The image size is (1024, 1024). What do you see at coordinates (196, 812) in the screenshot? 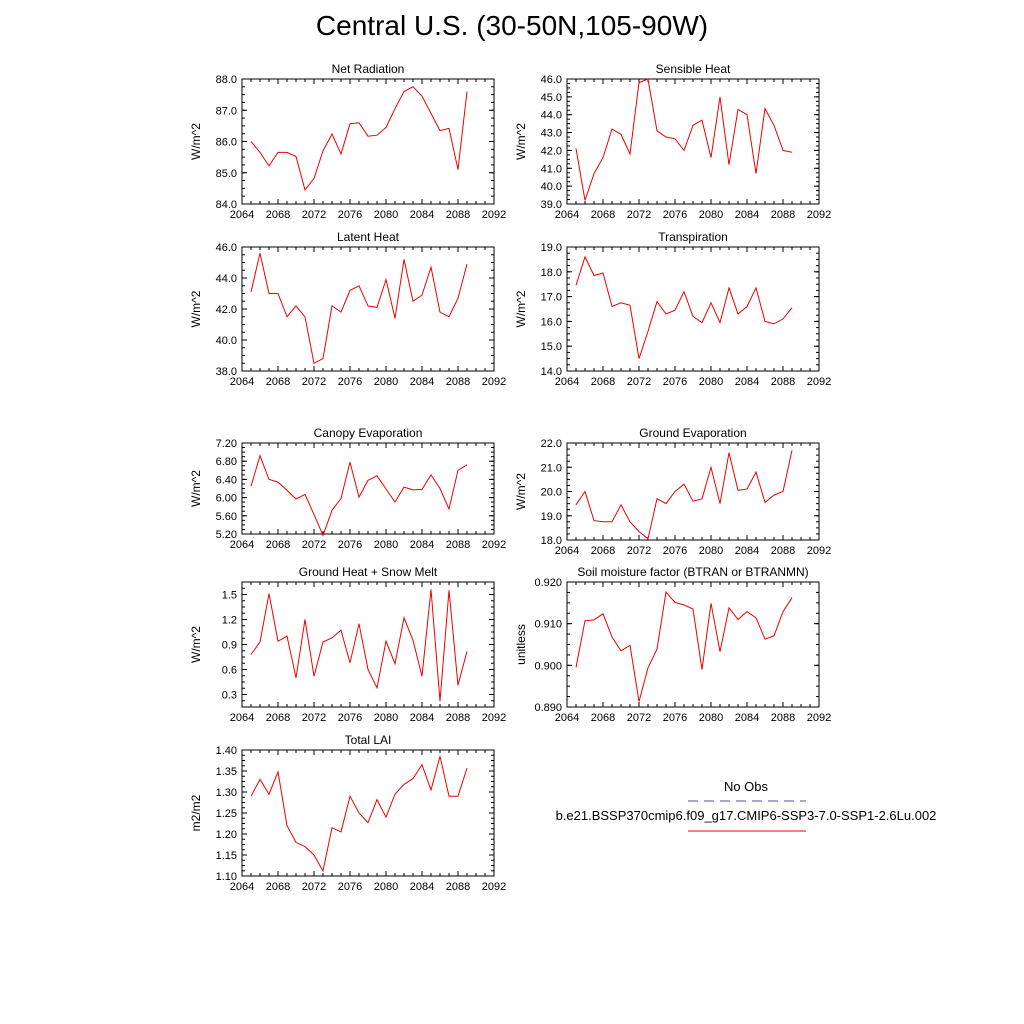
I see `y-axis-label: m2/m2` at bounding box center [196, 812].